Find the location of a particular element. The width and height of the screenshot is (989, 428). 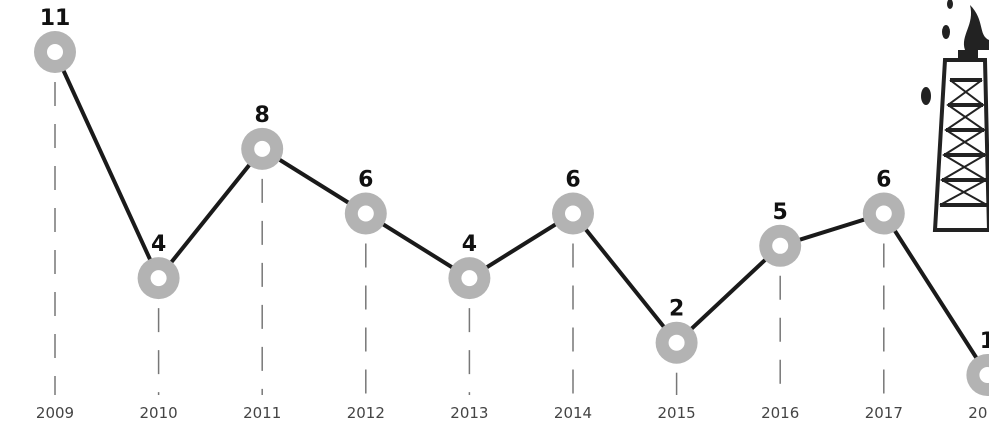

value-label: 1 is located at coordinates (984, 341).